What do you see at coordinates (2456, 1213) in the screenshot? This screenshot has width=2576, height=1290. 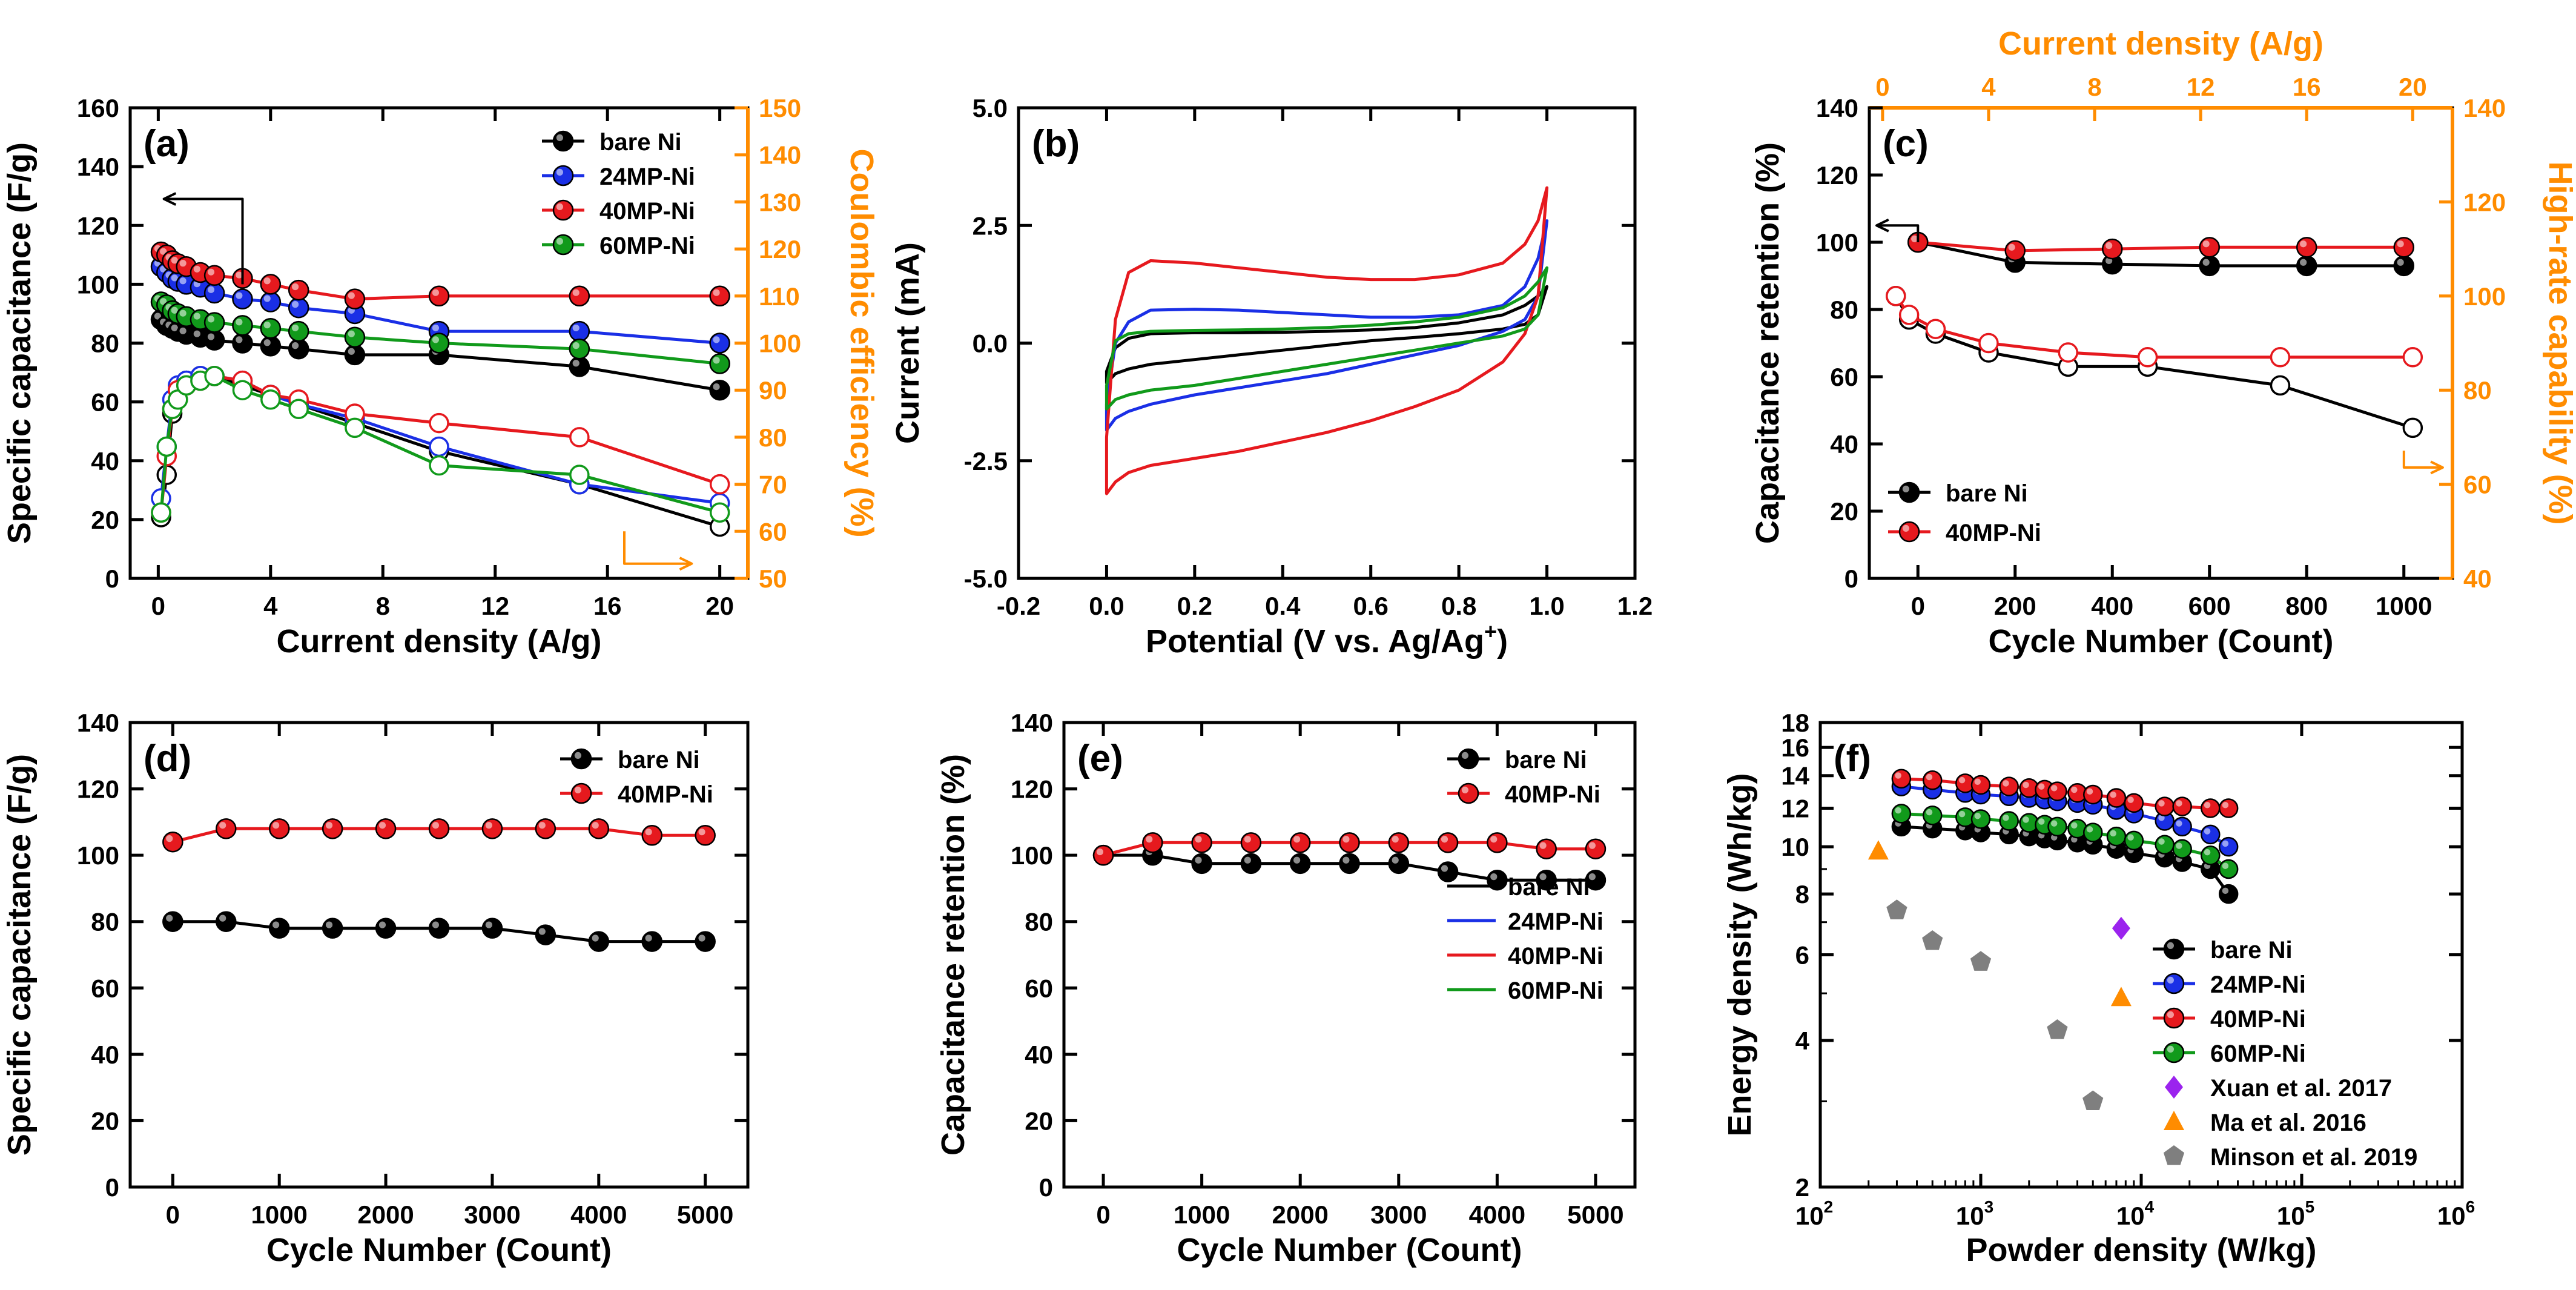 I see `panel-f-x-tick-label: 106` at bounding box center [2456, 1213].